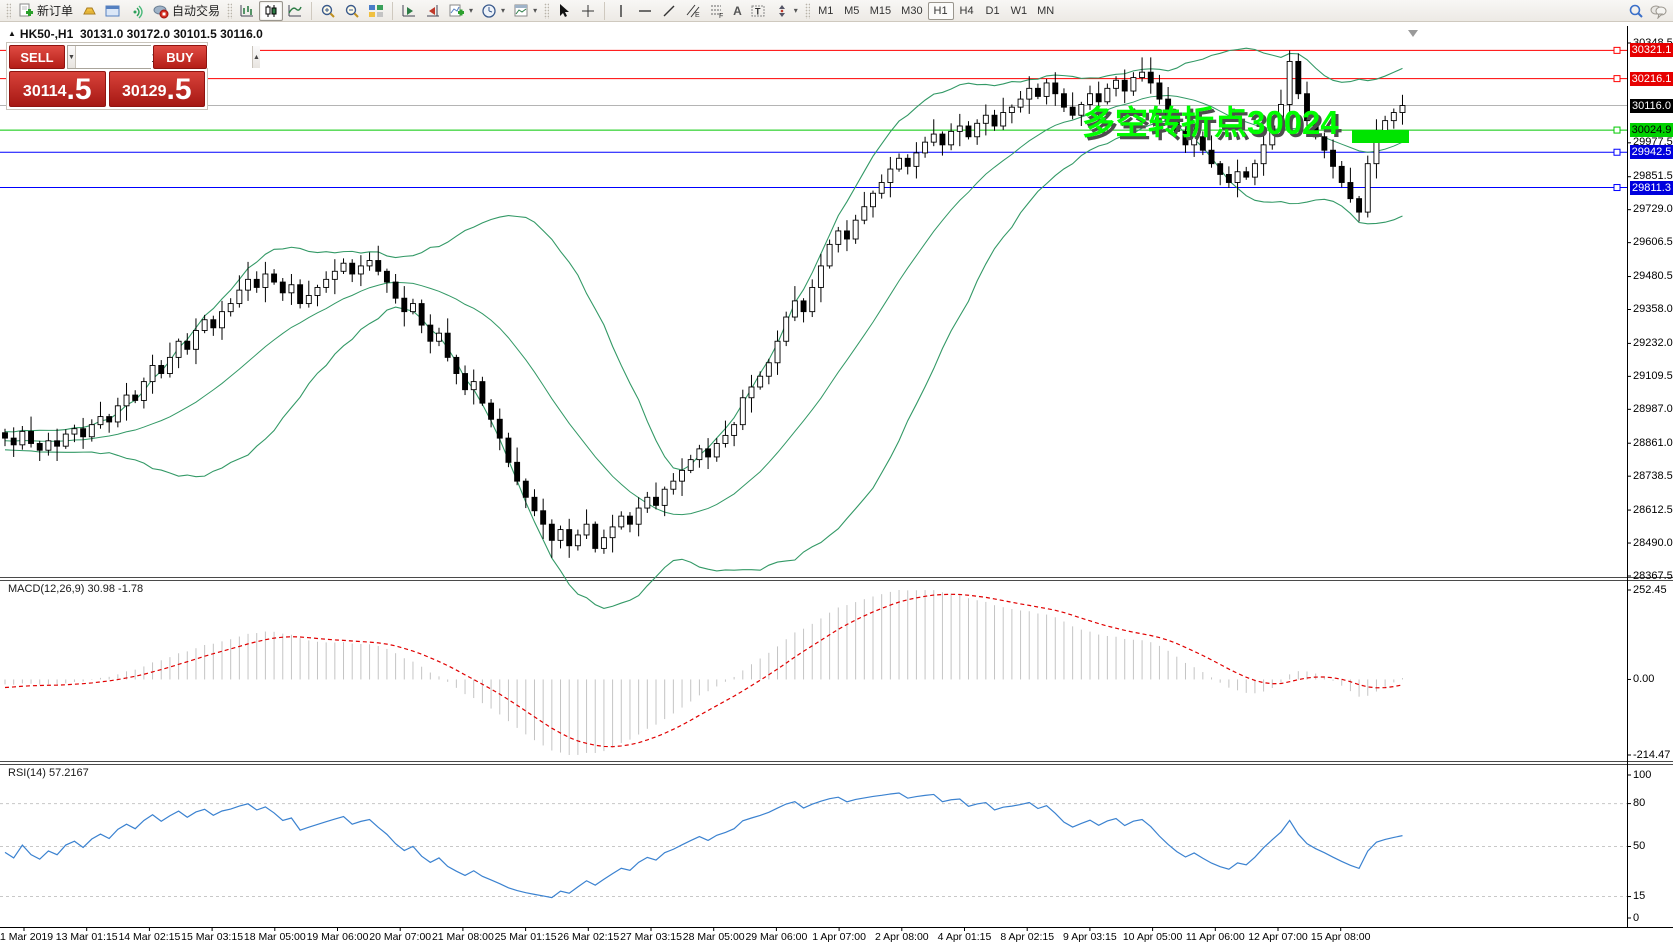 Image resolution: width=1673 pixels, height=944 pixels. I want to click on annotation-green-marker, so click(1380, 136).